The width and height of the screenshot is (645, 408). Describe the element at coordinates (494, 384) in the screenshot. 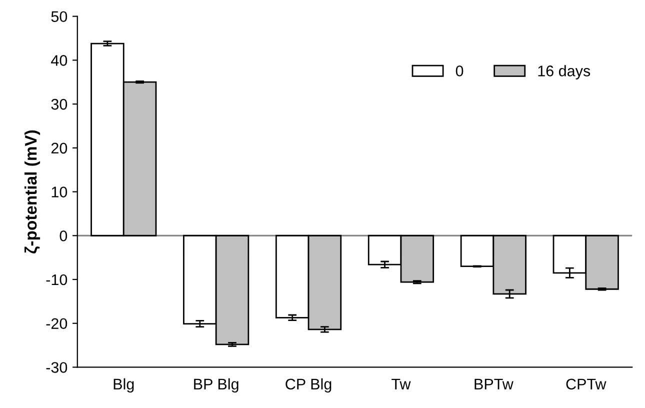

I see `x-tick-label: BPTw` at that location.